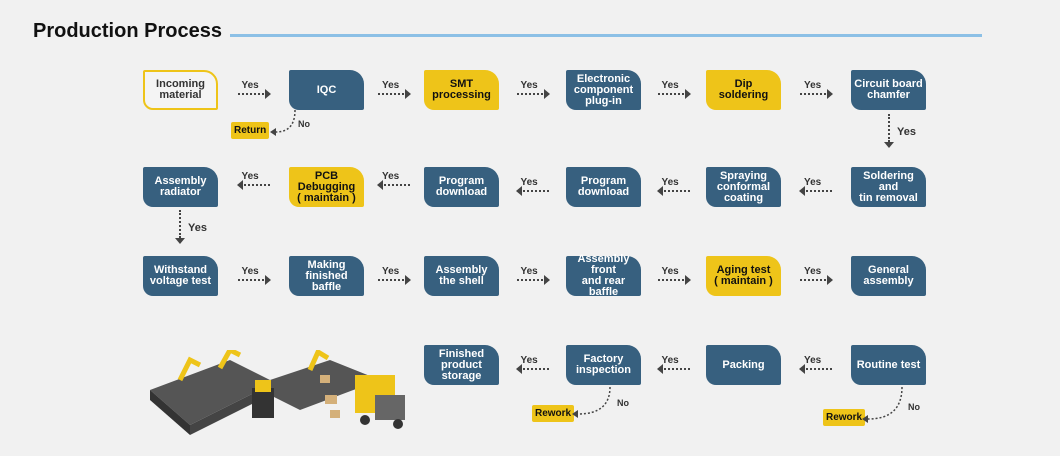  What do you see at coordinates (603, 365) in the screenshot?
I see `process-step: Factory inspection` at bounding box center [603, 365].